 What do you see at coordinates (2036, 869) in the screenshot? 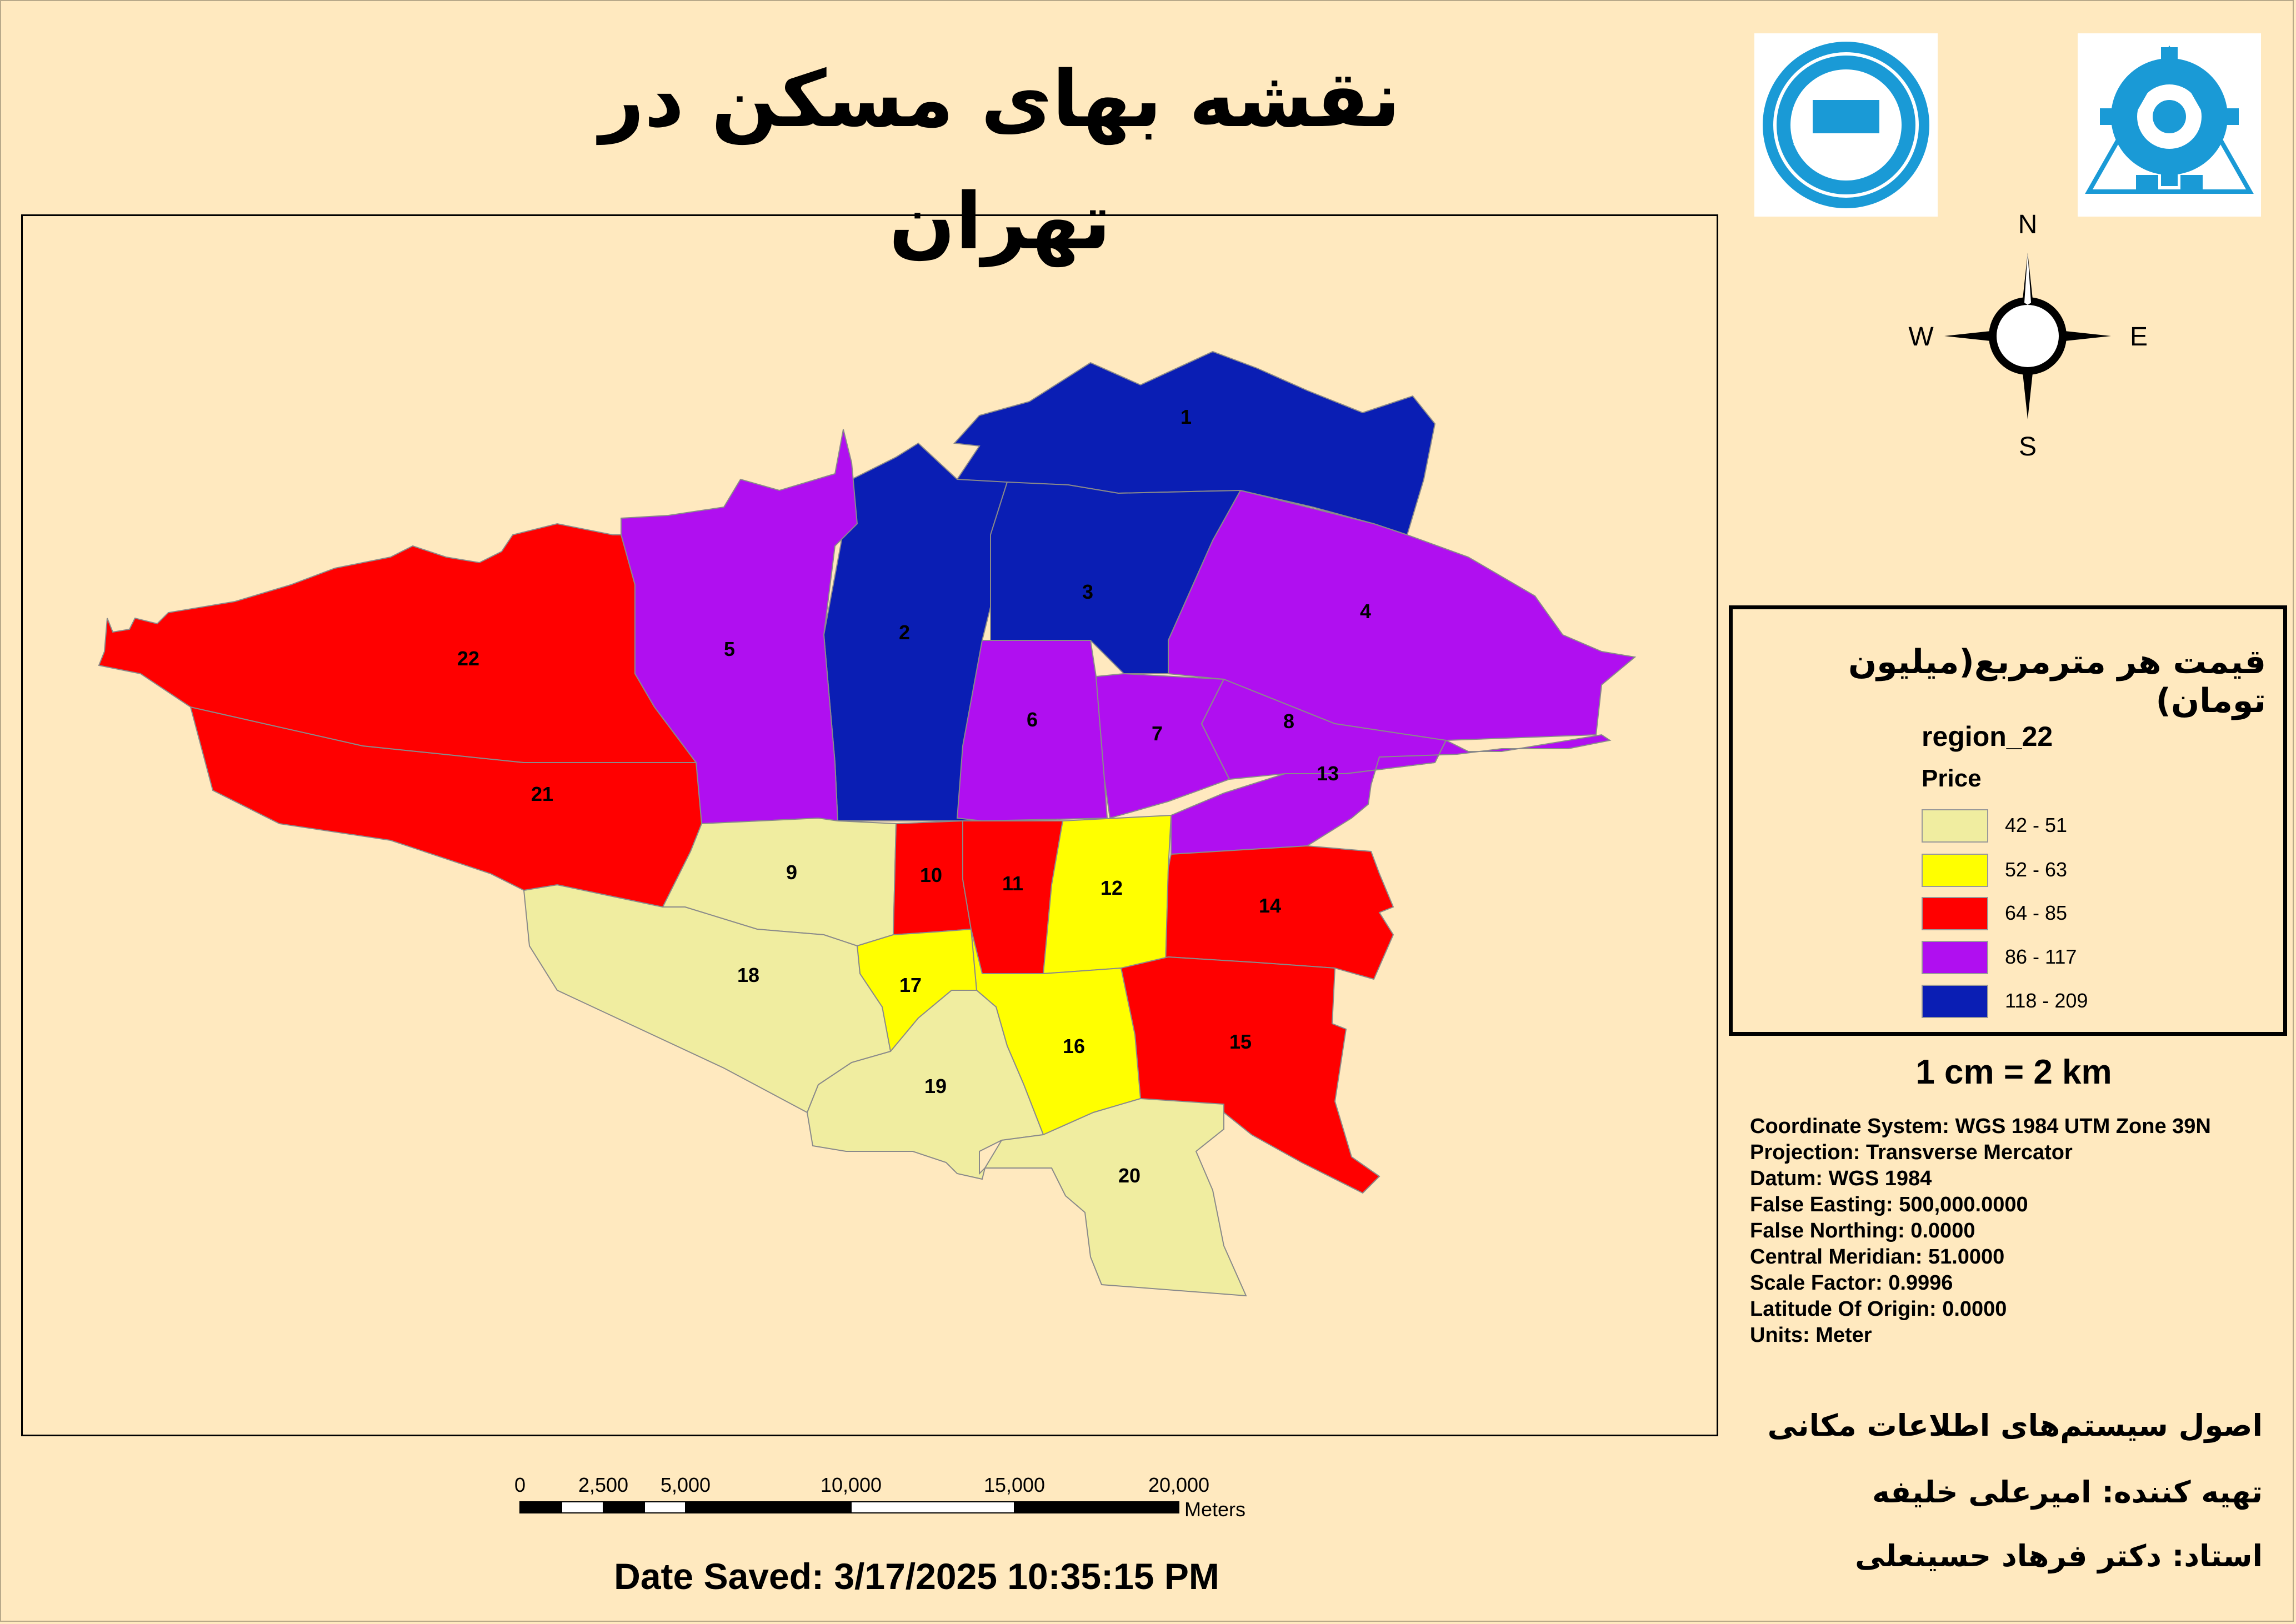
I see `legend-label: 52 - 63` at bounding box center [2036, 869].